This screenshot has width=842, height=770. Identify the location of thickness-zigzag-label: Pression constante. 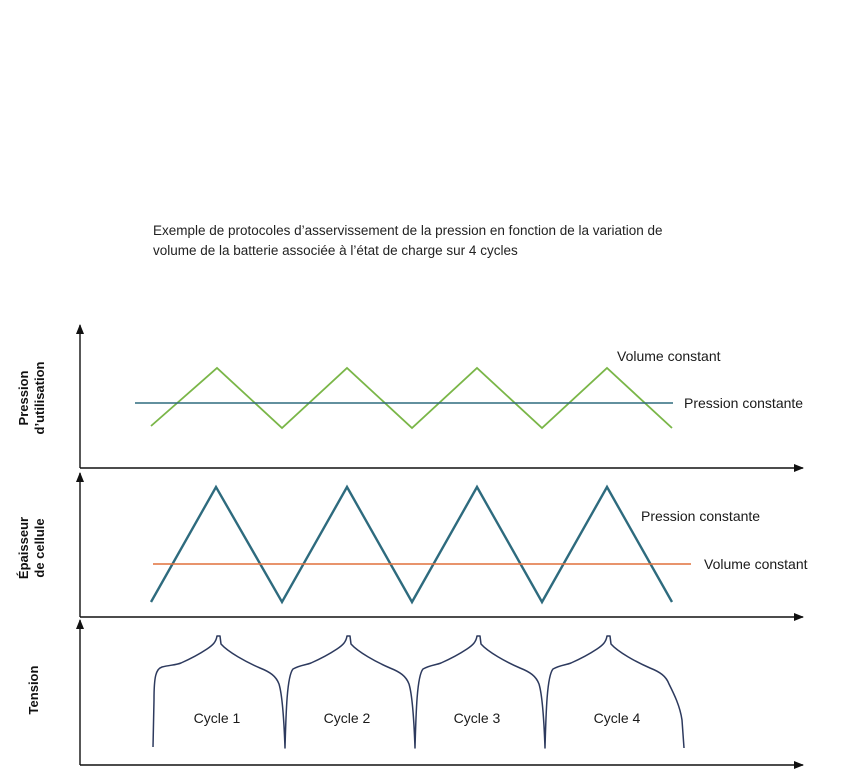
(700, 516).